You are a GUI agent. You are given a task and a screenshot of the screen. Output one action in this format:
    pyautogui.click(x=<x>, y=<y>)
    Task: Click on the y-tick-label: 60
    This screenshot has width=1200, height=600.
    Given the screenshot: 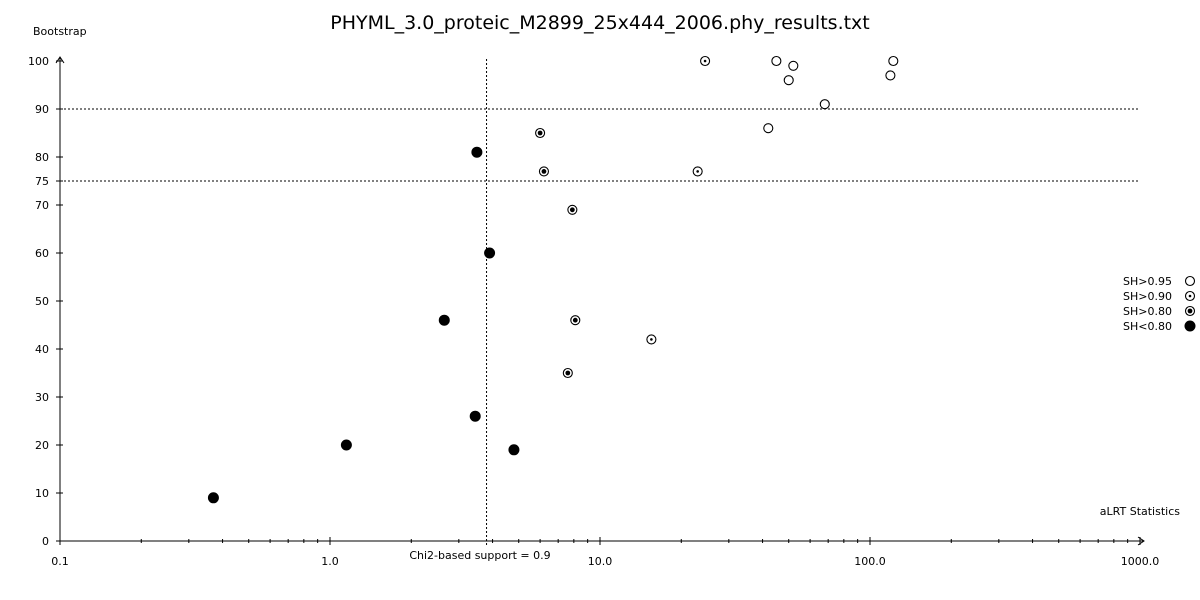 What is the action you would take?
    pyautogui.click(x=42, y=253)
    